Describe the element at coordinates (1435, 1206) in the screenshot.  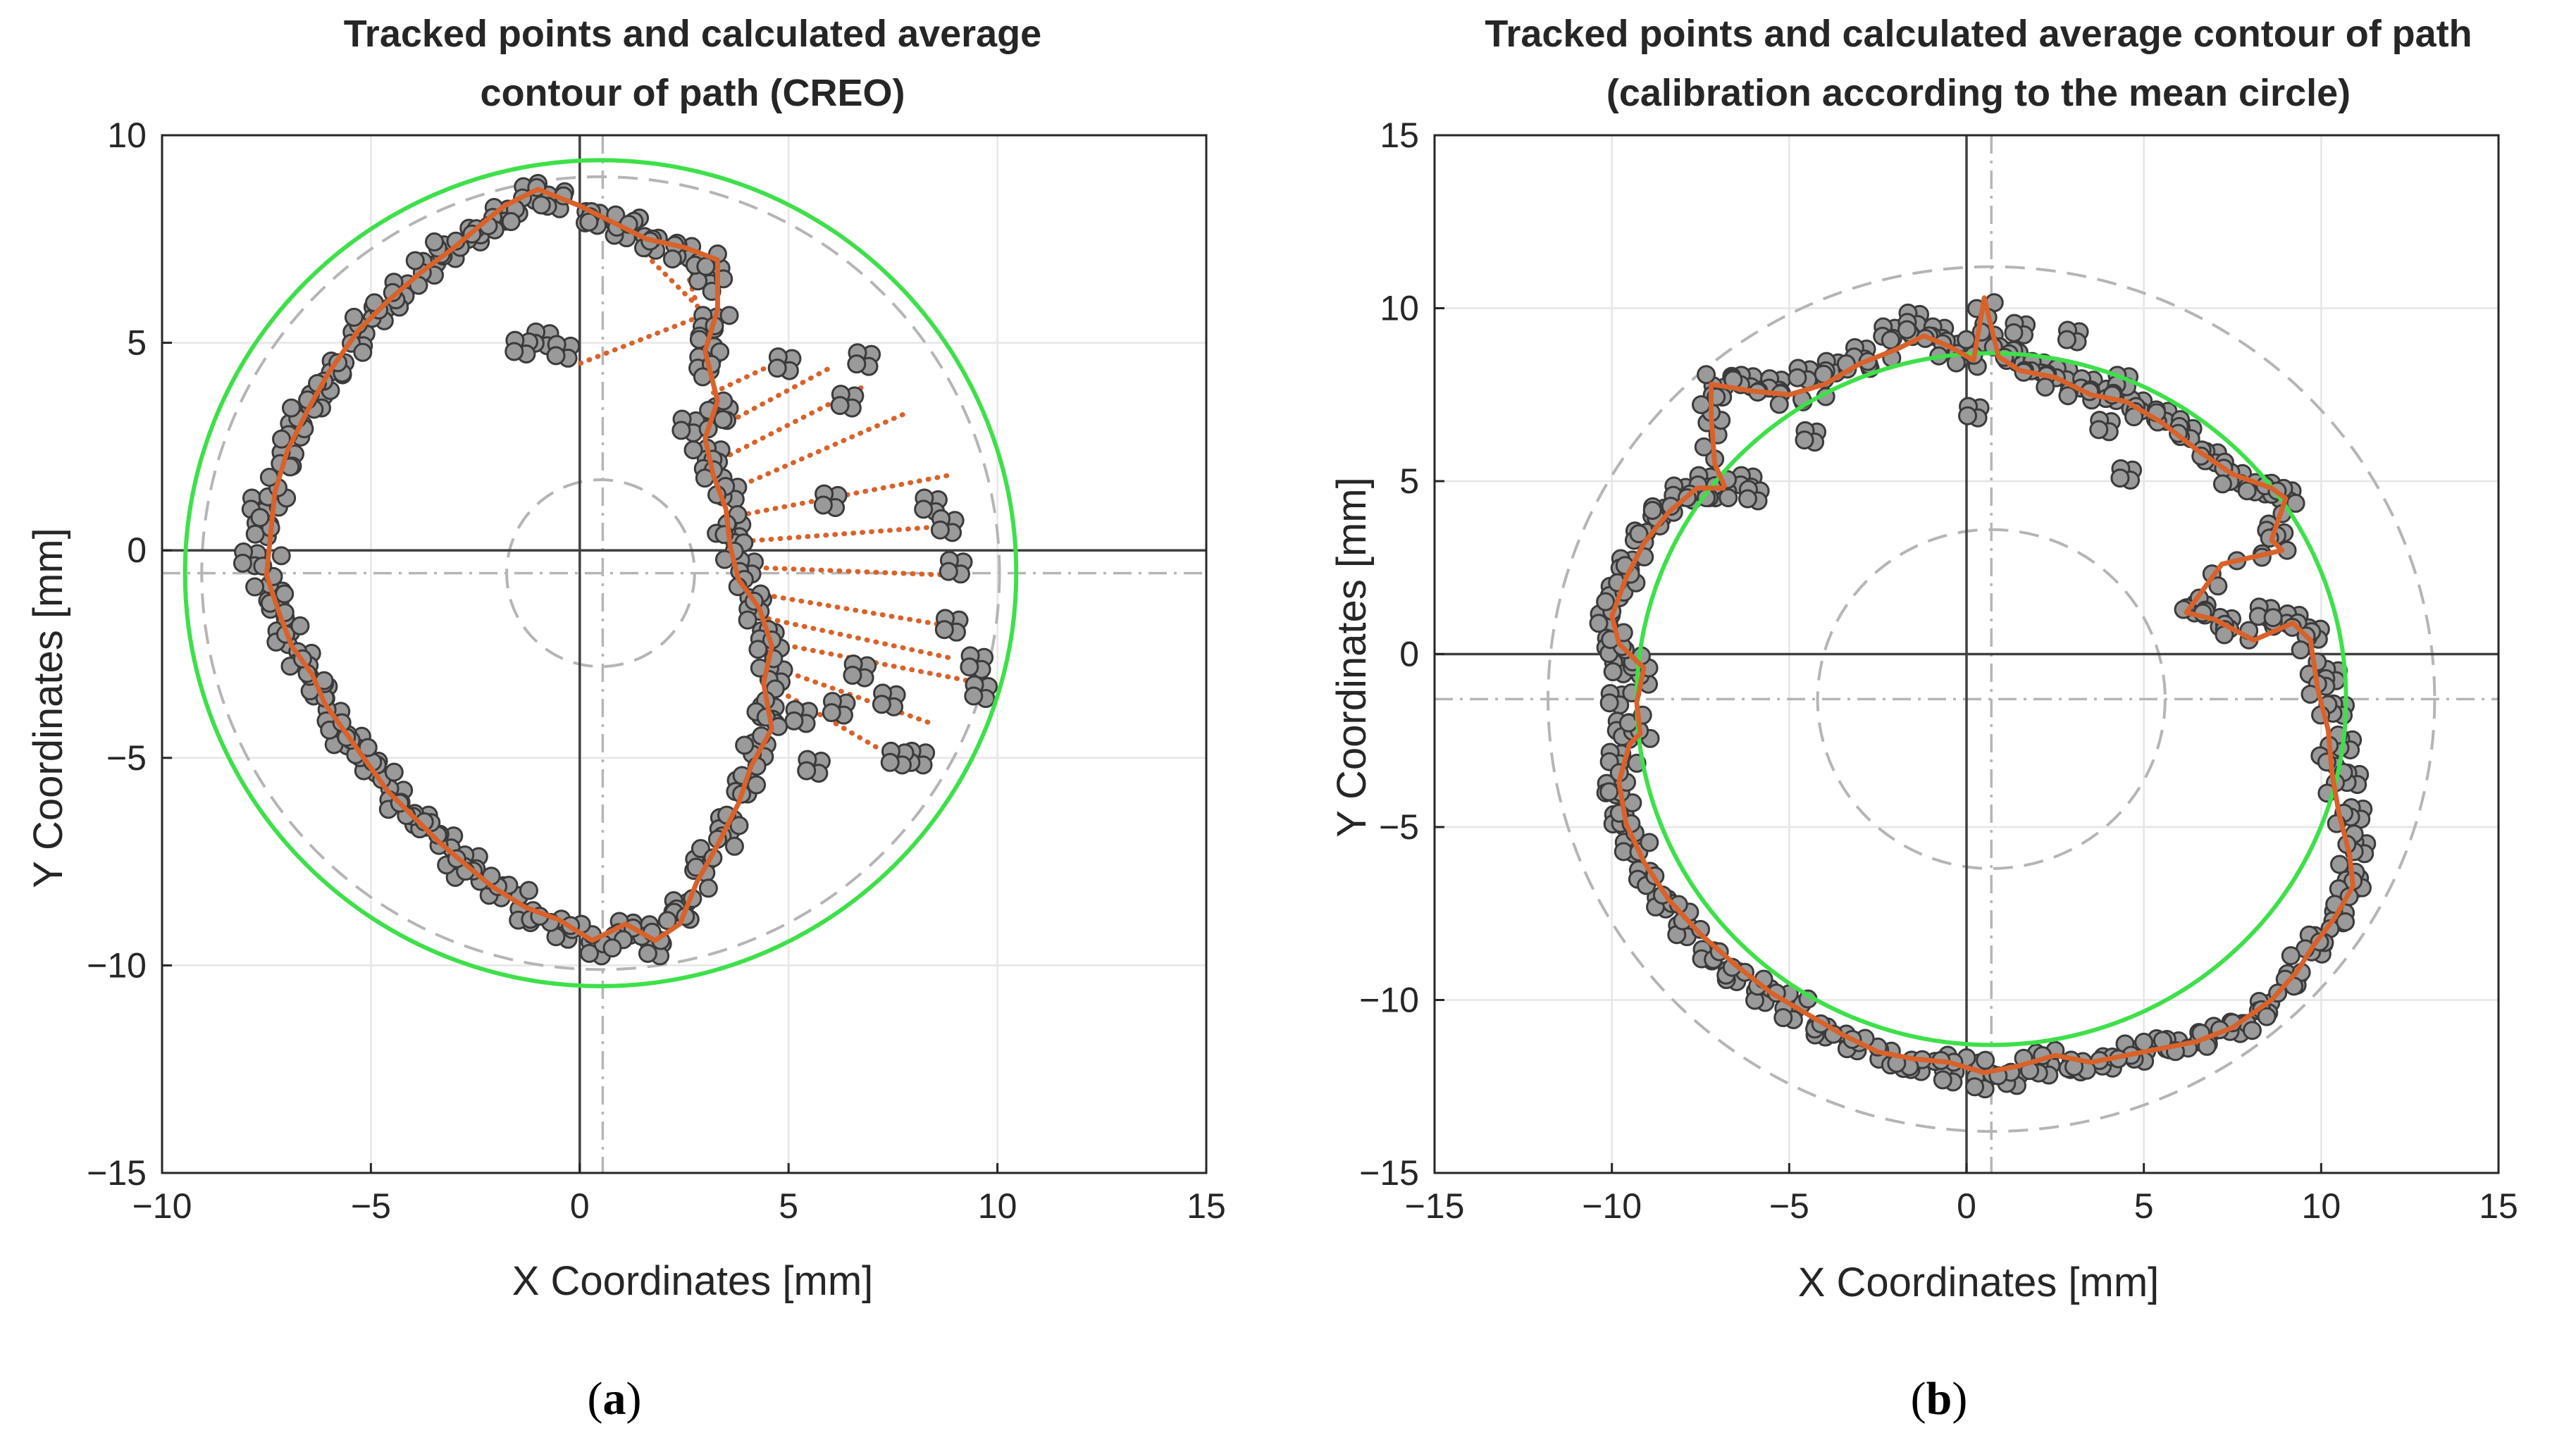
I see `panel-b-x-tick-label-0: −15` at that location.